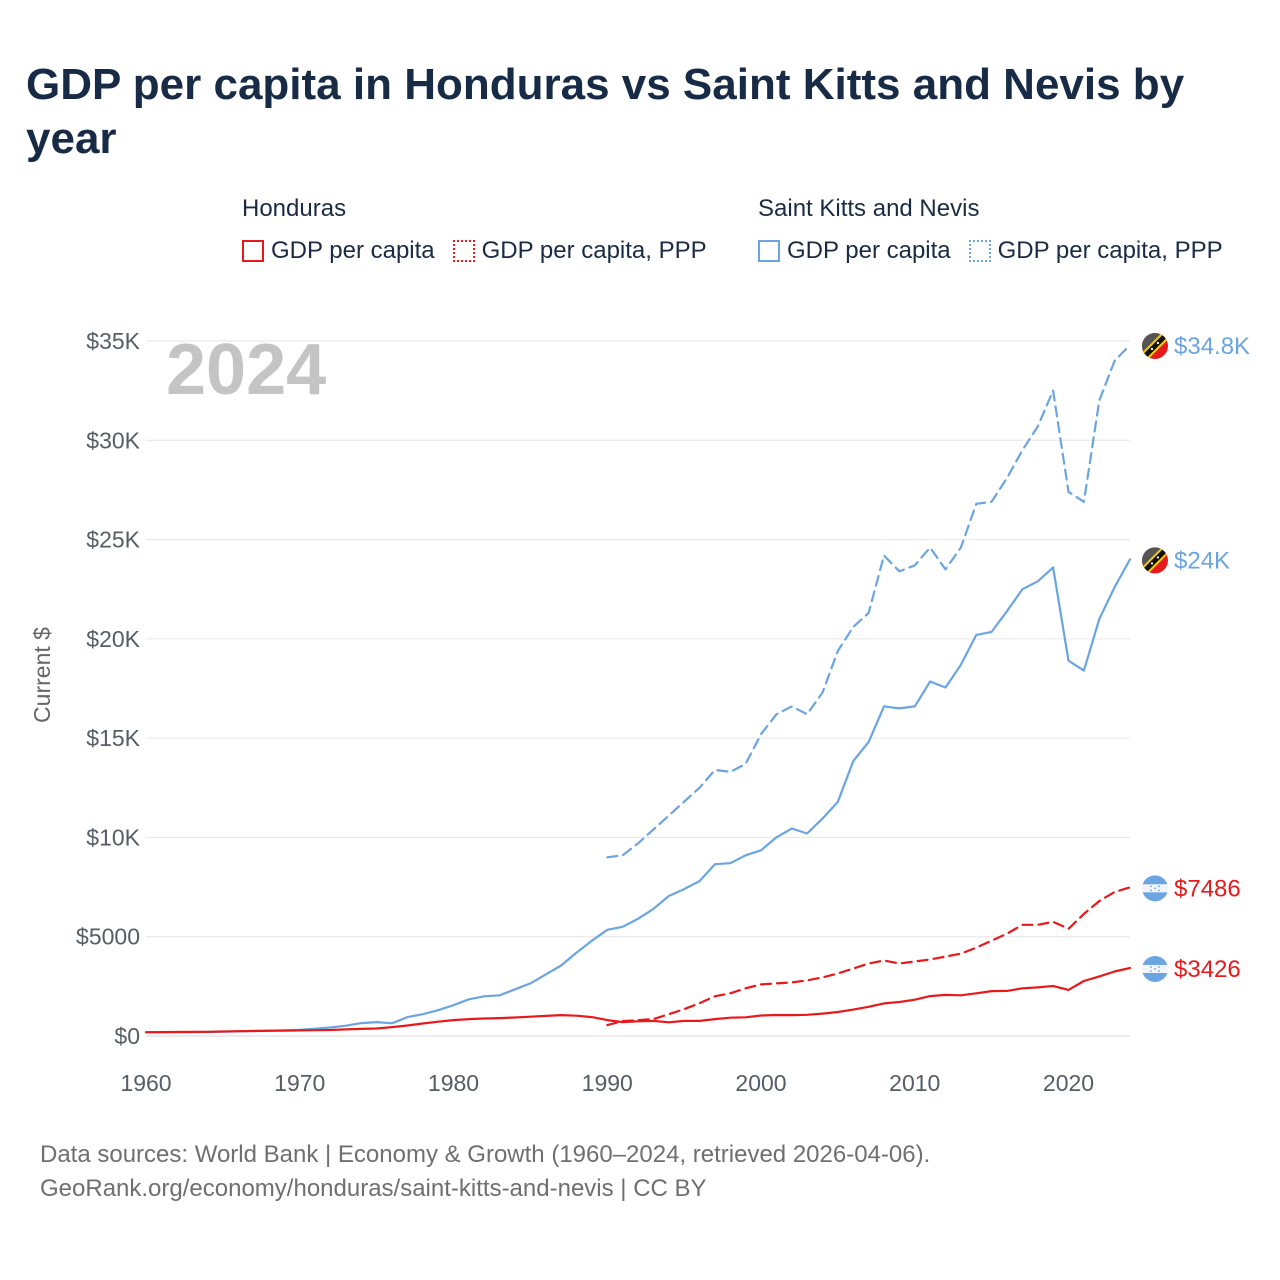 Image resolution: width=1280 pixels, height=1280 pixels. What do you see at coordinates (638, 1000) in the screenshot?
I see `series-line-honduras-gdp` at bounding box center [638, 1000].